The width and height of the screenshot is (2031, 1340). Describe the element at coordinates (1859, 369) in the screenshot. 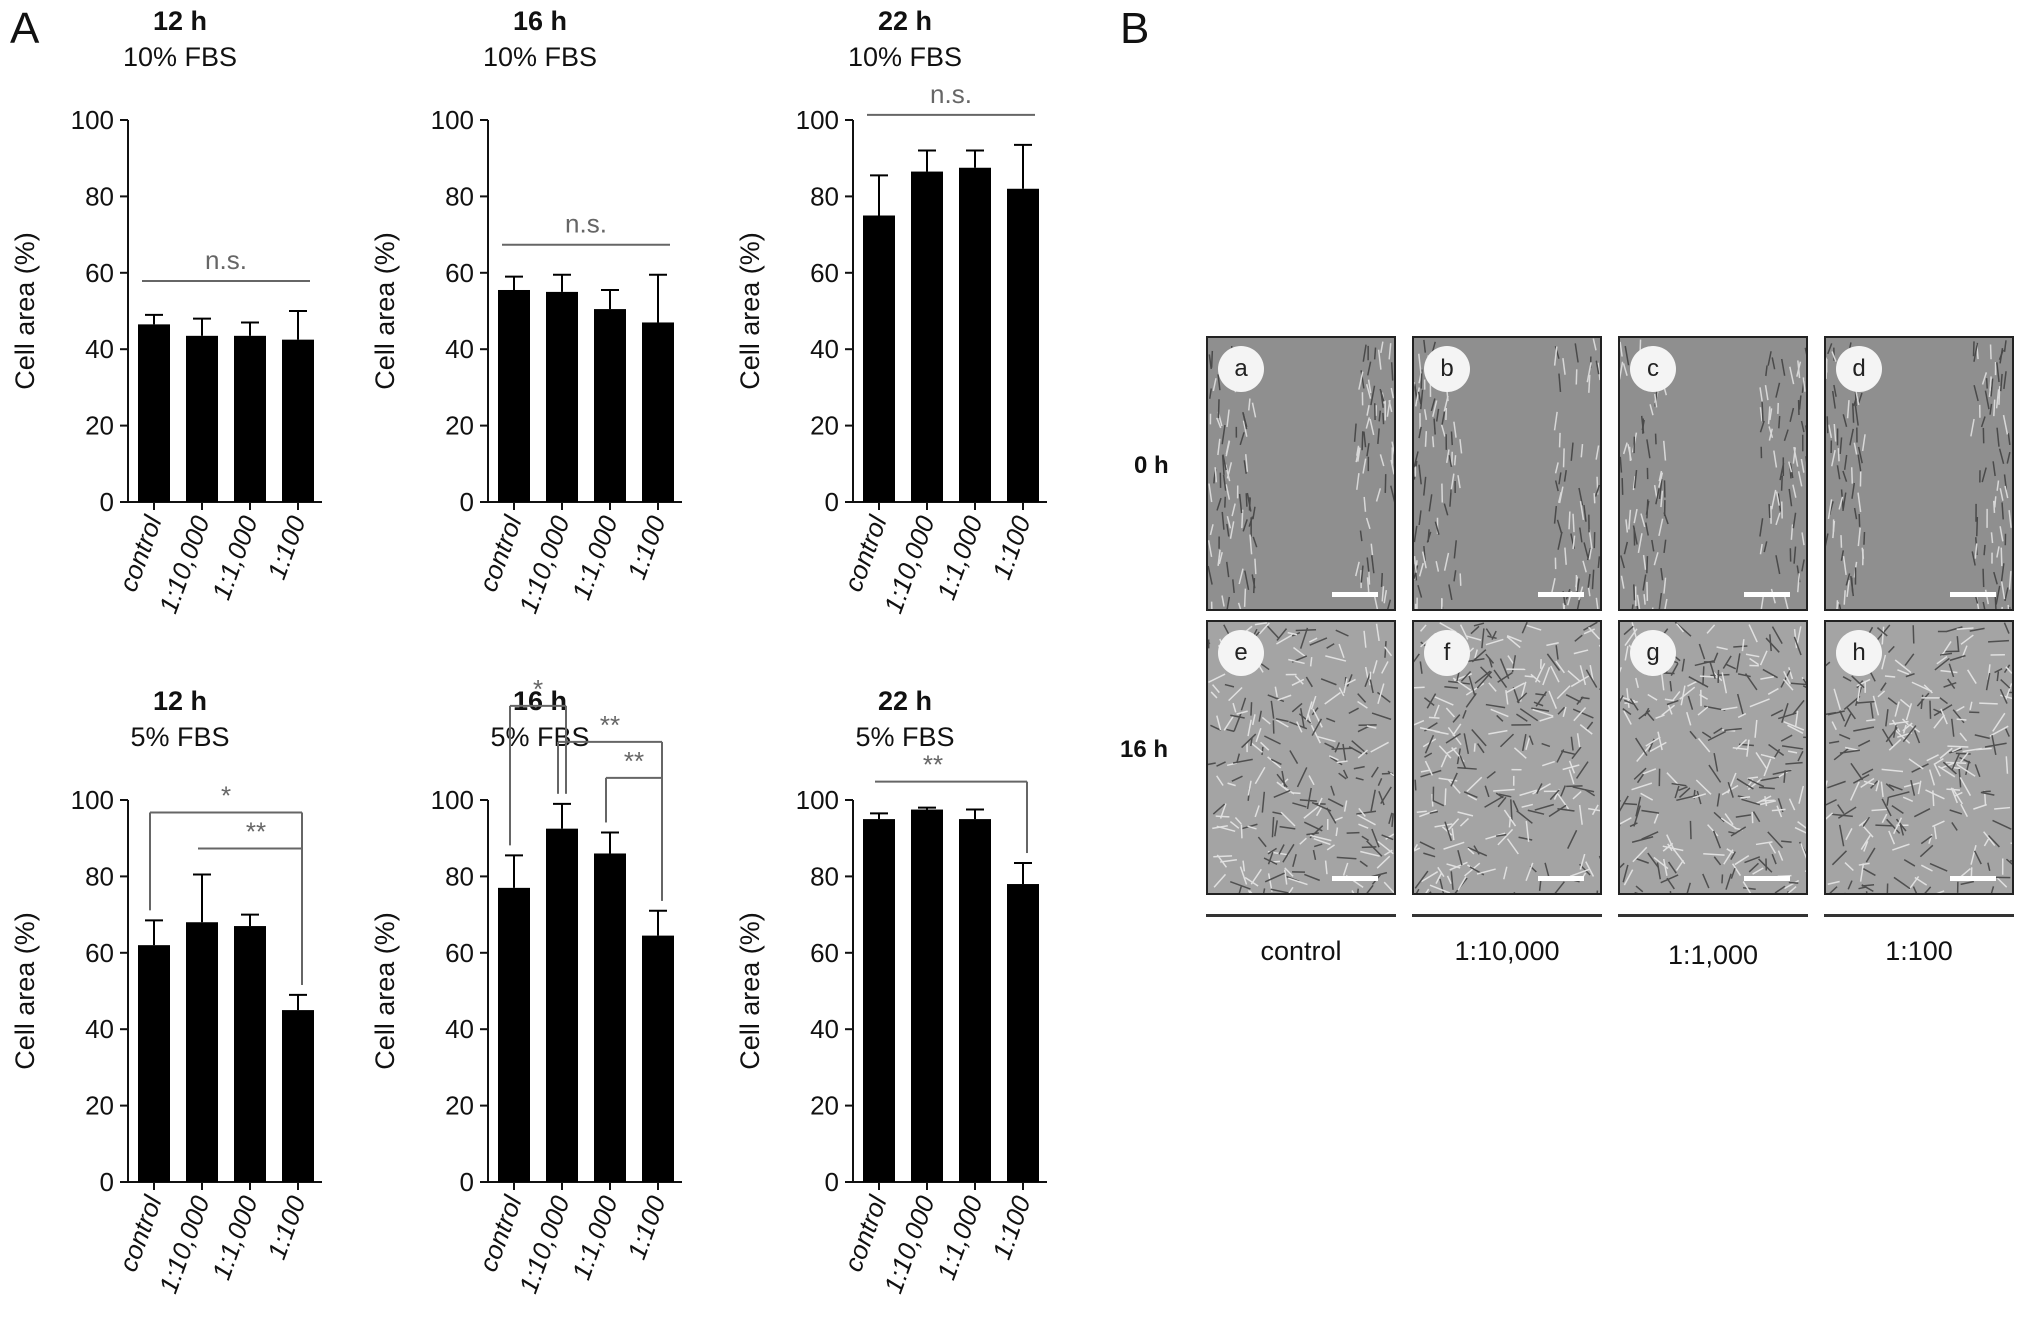

I see `micrograph-badge: d` at that location.